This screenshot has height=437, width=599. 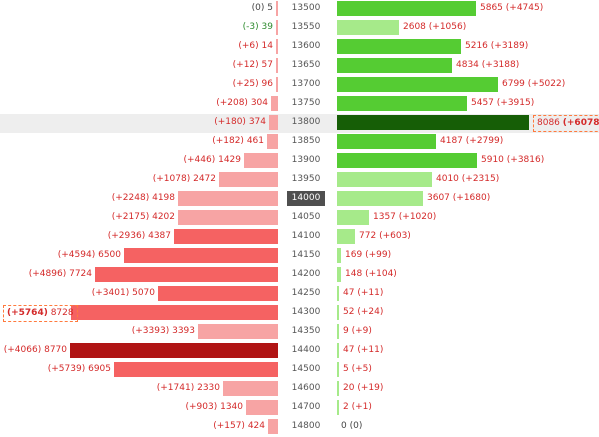 I want to click on strike-price: 13800, so click(x=306, y=122).